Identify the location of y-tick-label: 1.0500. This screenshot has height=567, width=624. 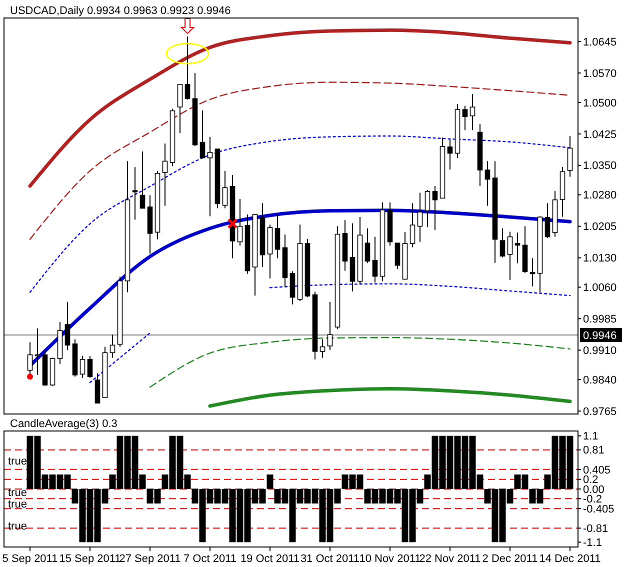
(600, 103).